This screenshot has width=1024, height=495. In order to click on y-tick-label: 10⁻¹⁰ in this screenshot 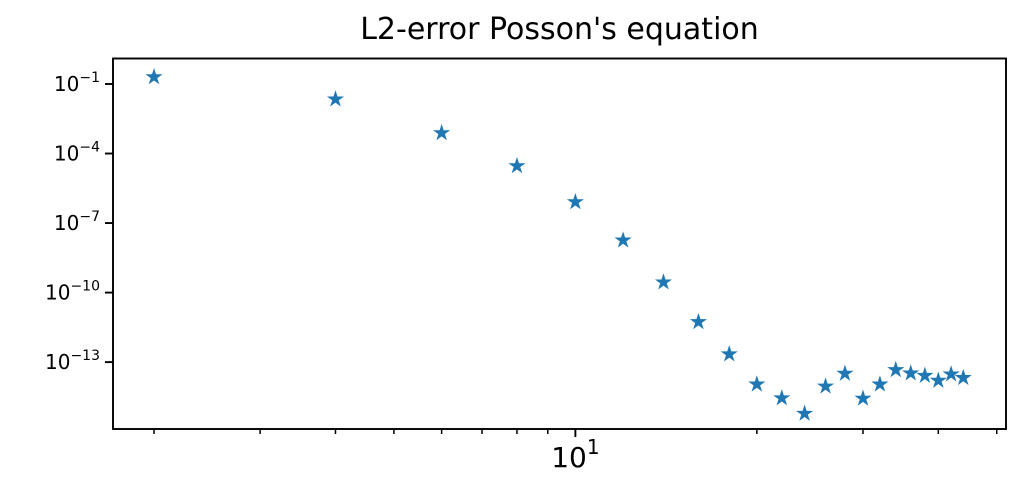, I will do `click(72, 292)`.